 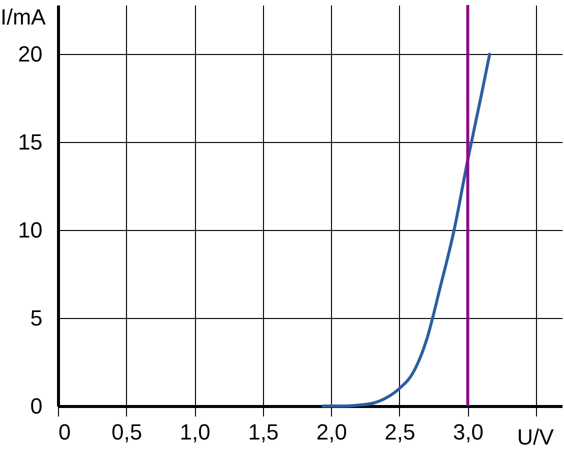 I want to click on y-tick-label: 20, so click(x=30, y=54).